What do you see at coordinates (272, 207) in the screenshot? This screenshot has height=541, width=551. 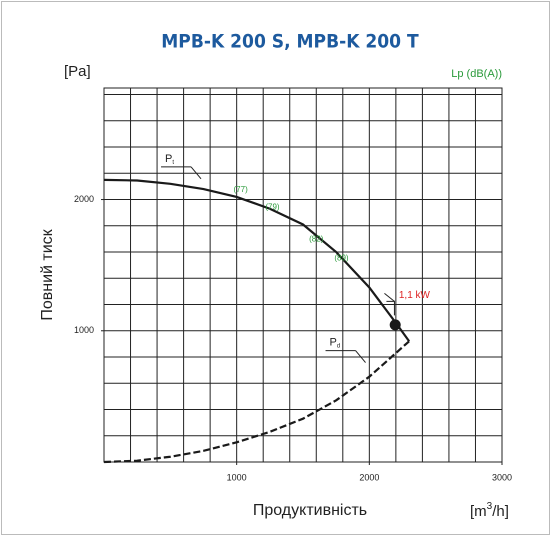 I see `noise-label: (79)` at bounding box center [272, 207].